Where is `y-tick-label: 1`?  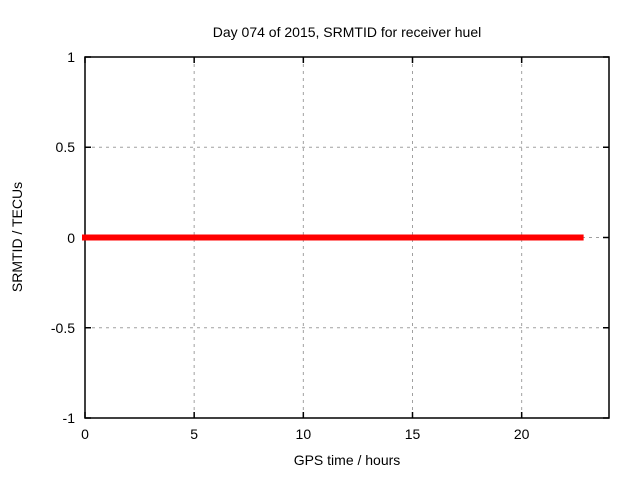 y-tick-label: 1 is located at coordinates (71, 57).